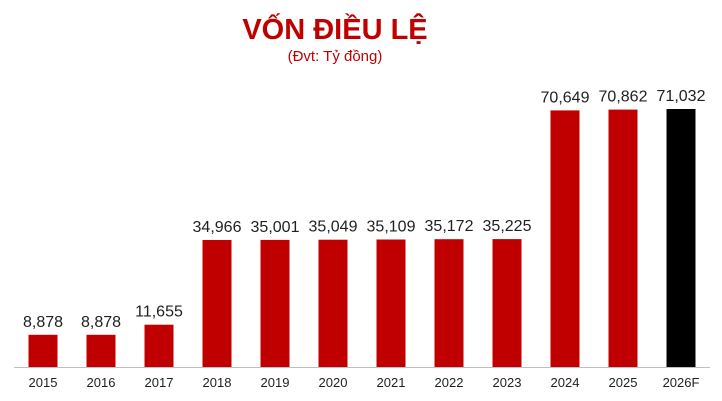  What do you see at coordinates (333, 382) in the screenshot?
I see `x-tick-label-2020: 2020` at bounding box center [333, 382].